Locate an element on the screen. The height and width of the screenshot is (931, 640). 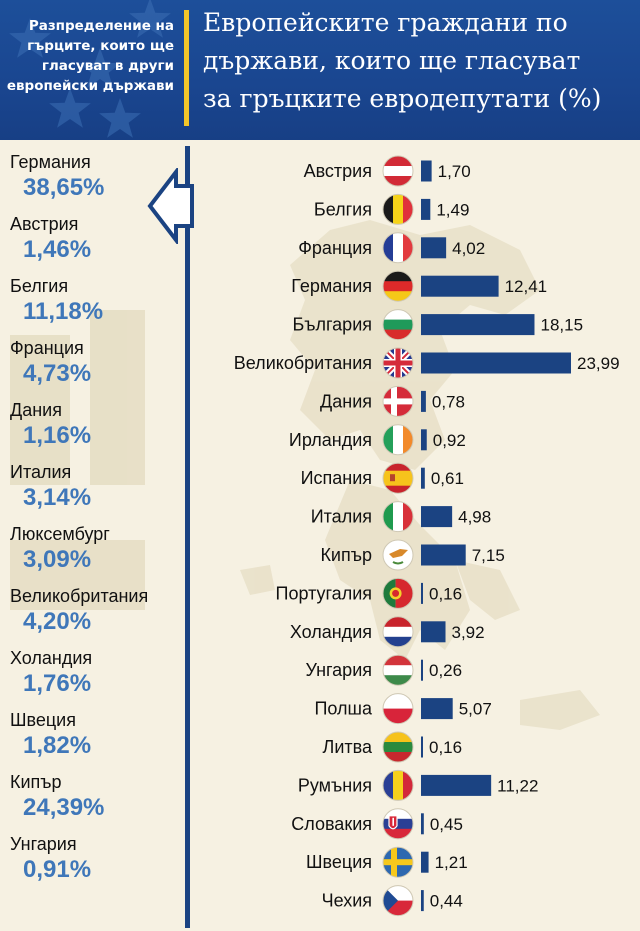
left-list-item: Холандия 1,76% is located at coordinates (51, 673).